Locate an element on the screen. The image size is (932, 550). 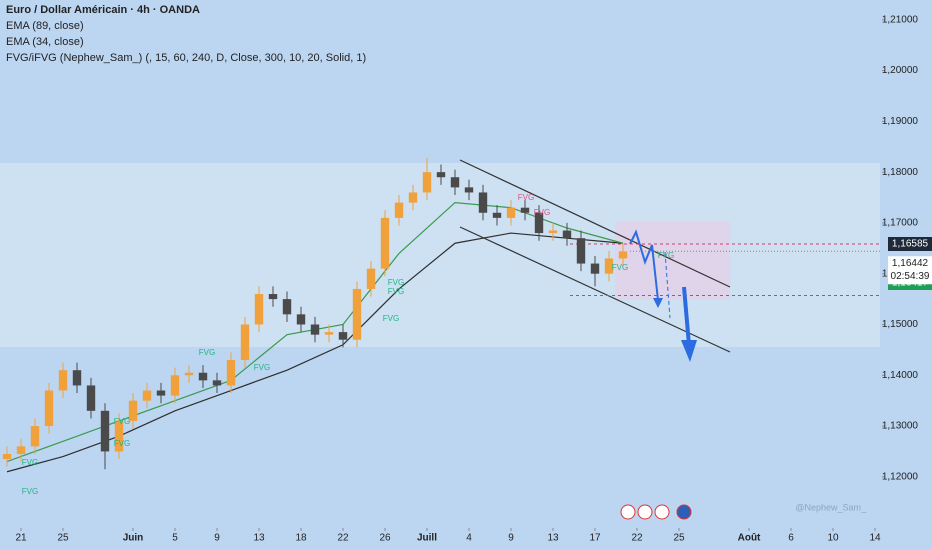
legend-entry: EMA (34, close) is located at coordinates (45, 42).